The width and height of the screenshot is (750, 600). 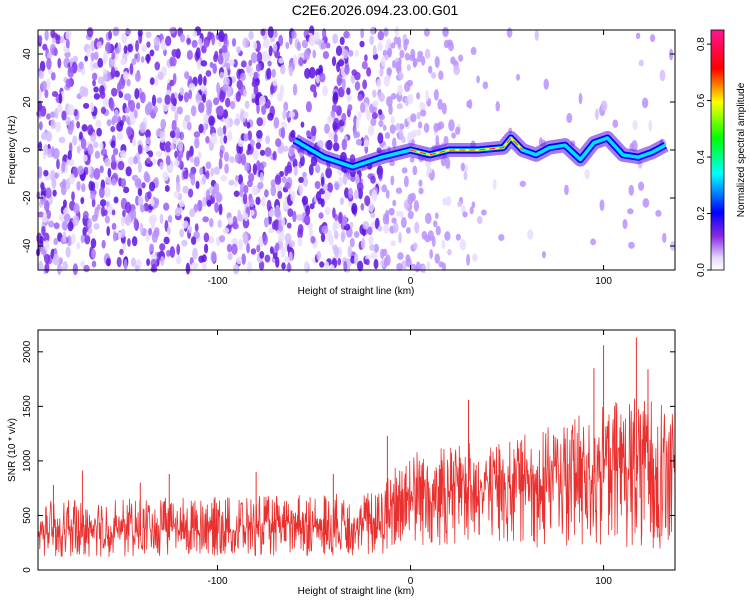 I want to click on y-tick-label: 40, so click(x=27, y=54).